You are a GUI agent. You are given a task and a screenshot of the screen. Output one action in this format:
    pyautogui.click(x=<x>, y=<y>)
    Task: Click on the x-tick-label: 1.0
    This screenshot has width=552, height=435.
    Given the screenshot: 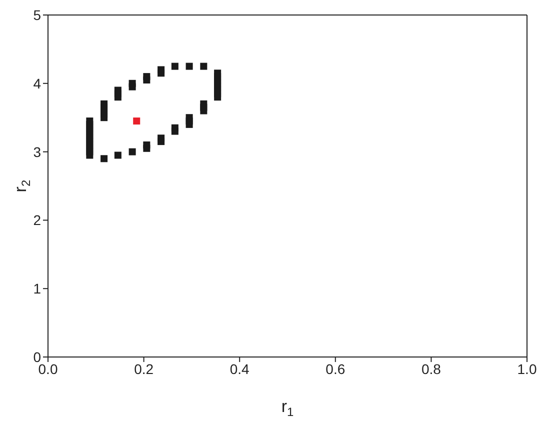 What is the action you would take?
    pyautogui.click(x=527, y=368)
    